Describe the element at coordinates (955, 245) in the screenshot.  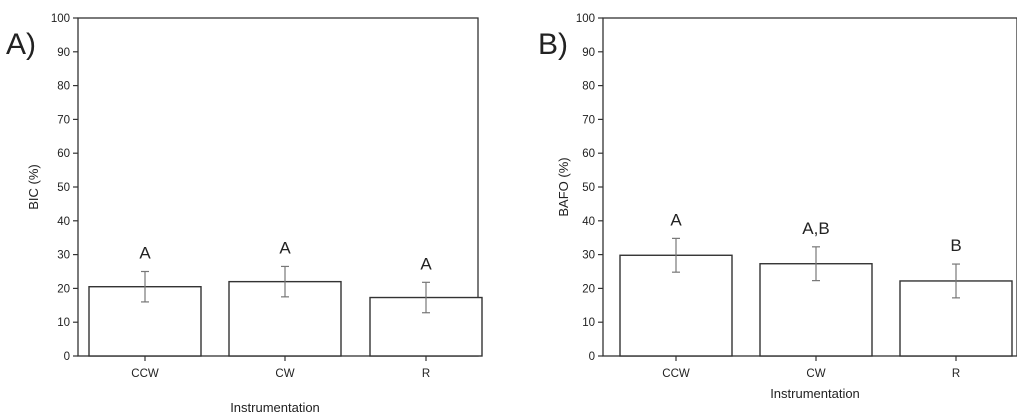
I see `significance-label: B` at that location.